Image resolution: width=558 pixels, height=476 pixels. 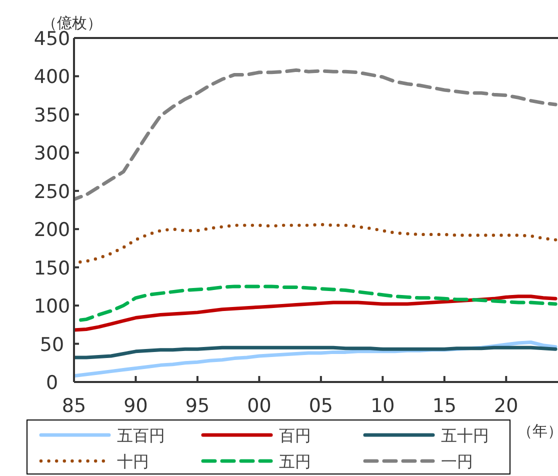 What do you see at coordinates (295, 435) in the screenshot?
I see `legend-label: 百円` at bounding box center [295, 435].